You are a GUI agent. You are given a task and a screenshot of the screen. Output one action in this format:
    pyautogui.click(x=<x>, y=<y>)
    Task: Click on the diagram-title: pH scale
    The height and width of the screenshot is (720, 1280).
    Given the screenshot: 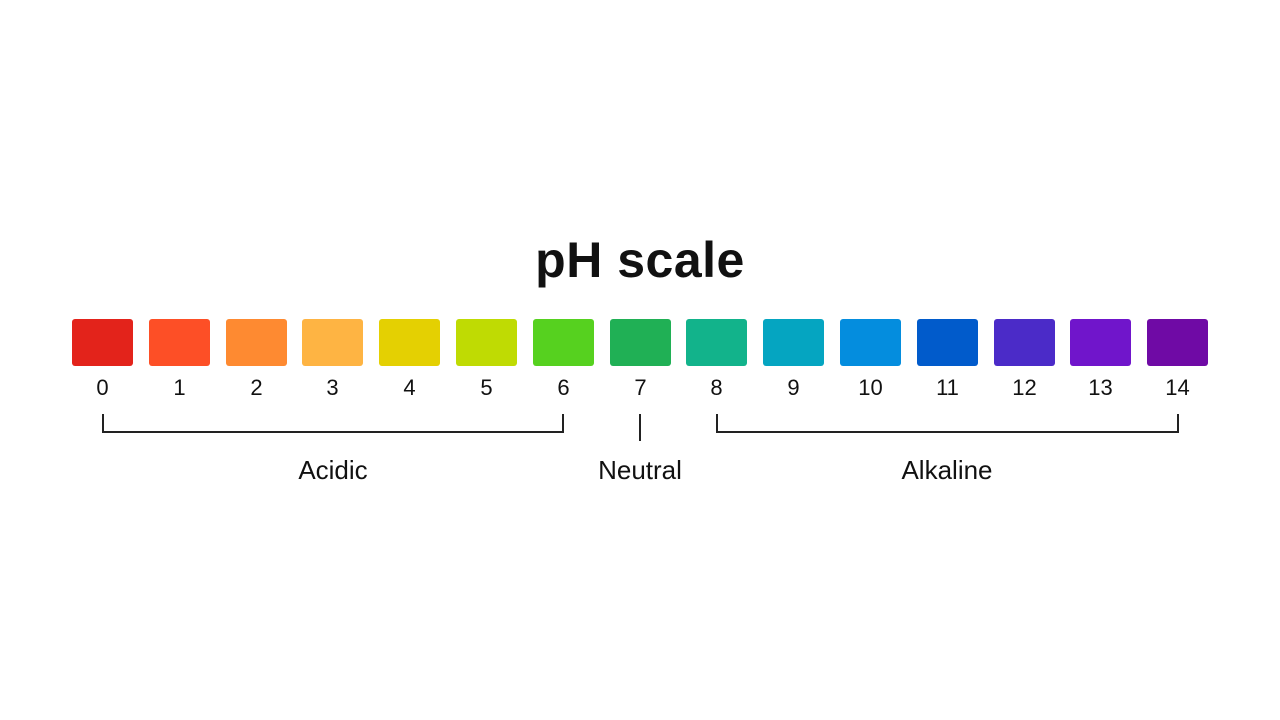 What is the action you would take?
    pyautogui.click(x=640, y=260)
    